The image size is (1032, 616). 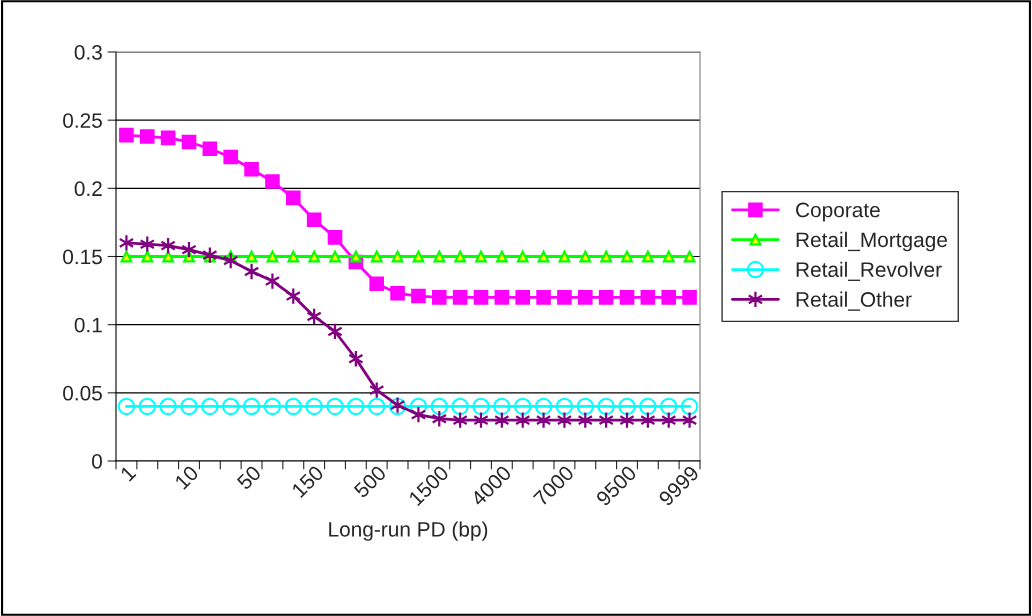 What do you see at coordinates (97, 461) in the screenshot?
I see `y-tick-label: 0` at bounding box center [97, 461].